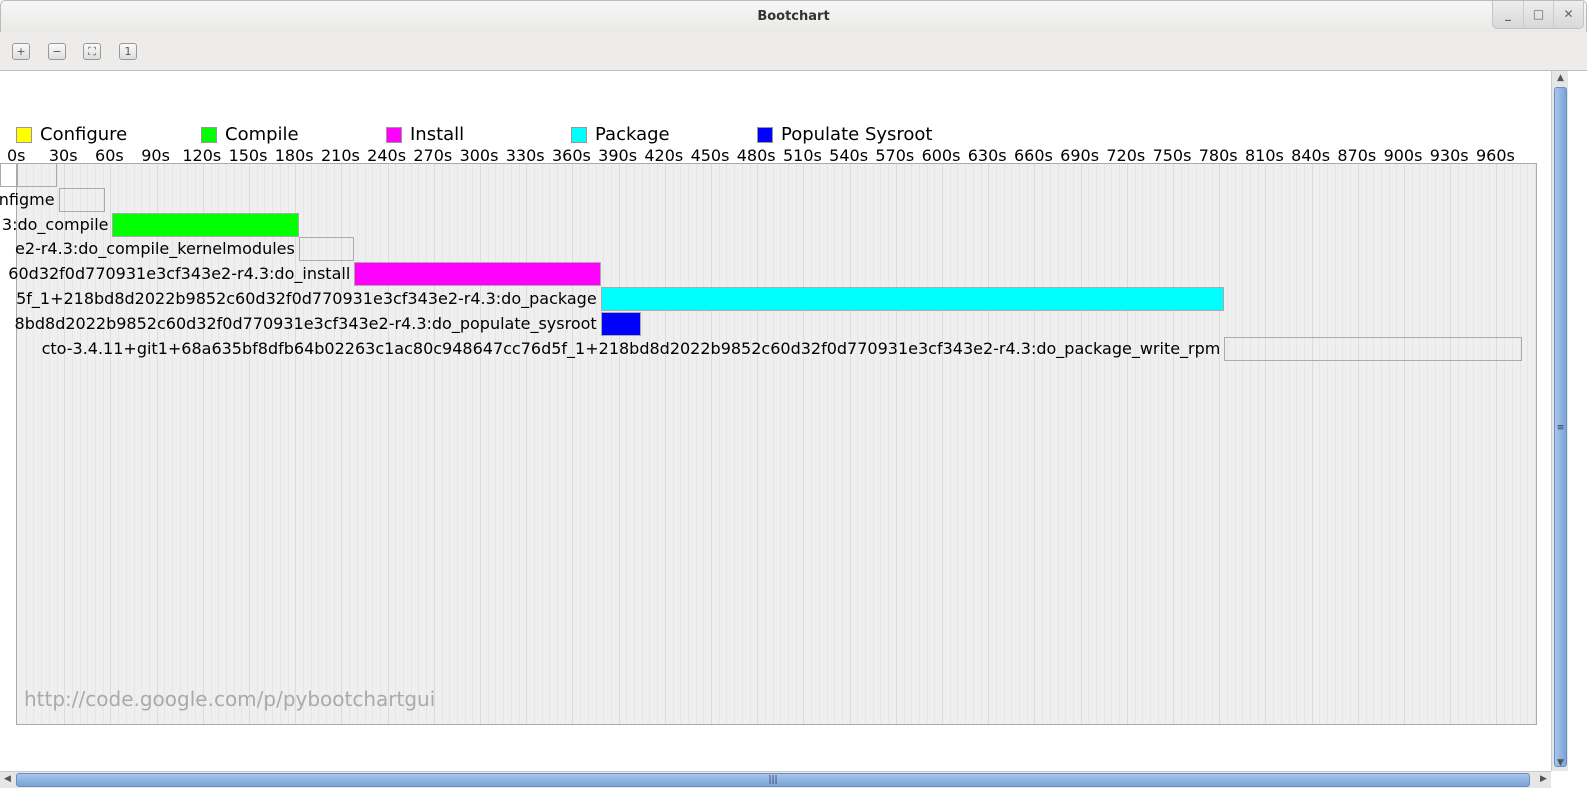 The image size is (1587, 798). I want to click on x-tick-label: 180s, so click(294, 155).